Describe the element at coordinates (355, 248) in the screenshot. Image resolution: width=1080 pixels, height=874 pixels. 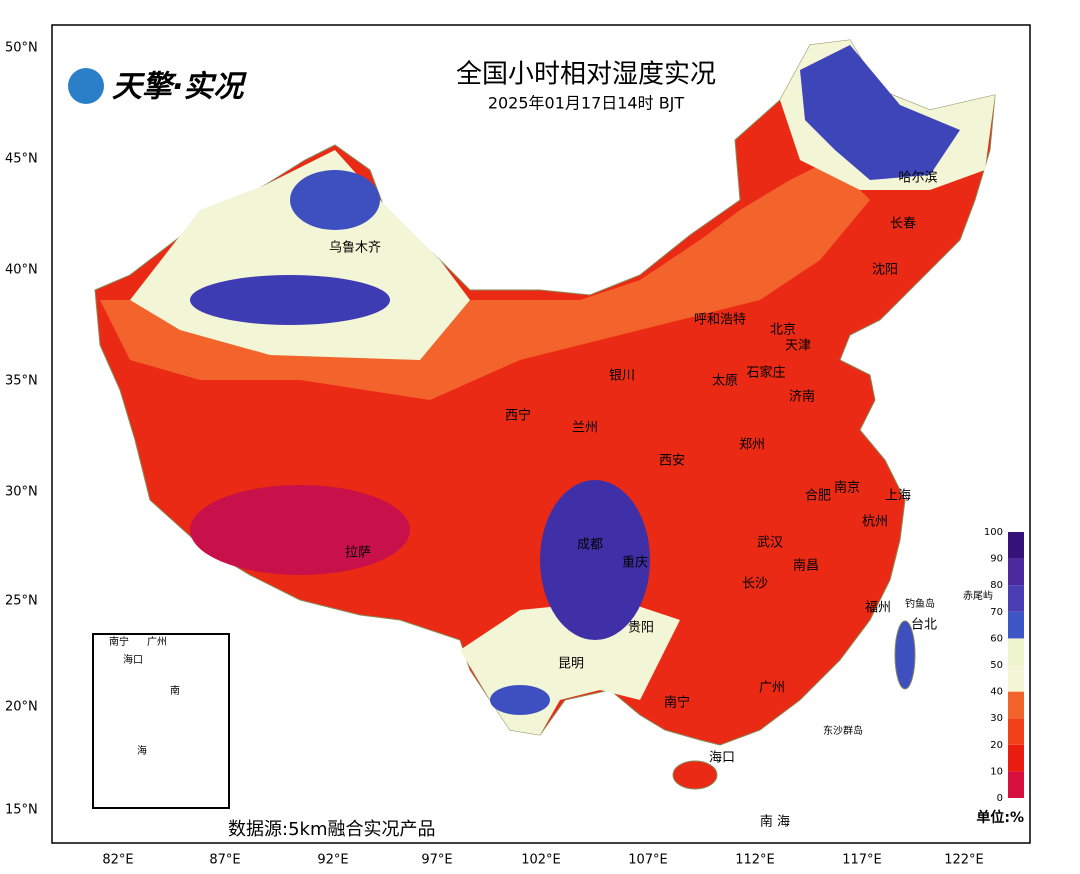
I see `city-label: 乌鲁木齐` at that location.